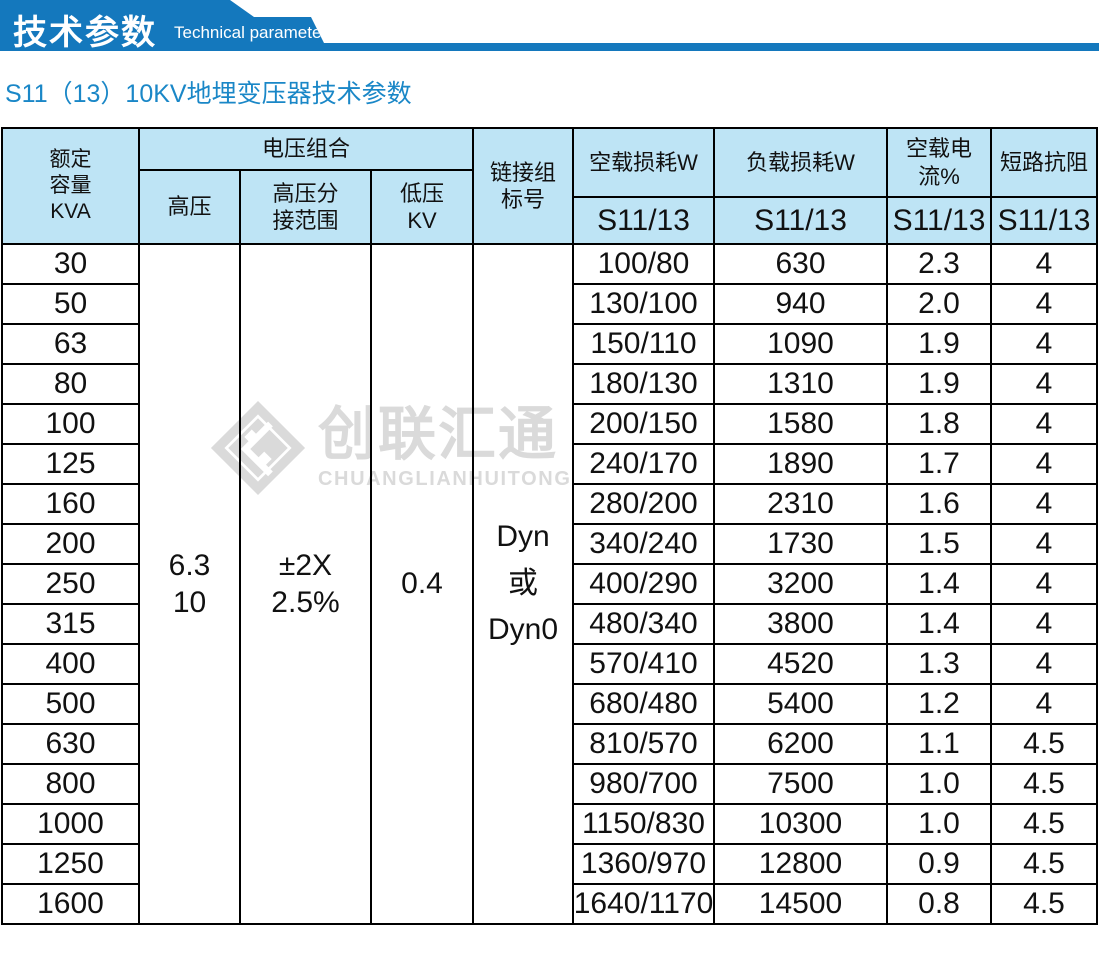  What do you see at coordinates (643, 744) in the screenshot?
I see `cell-noload: 810/570` at bounding box center [643, 744].